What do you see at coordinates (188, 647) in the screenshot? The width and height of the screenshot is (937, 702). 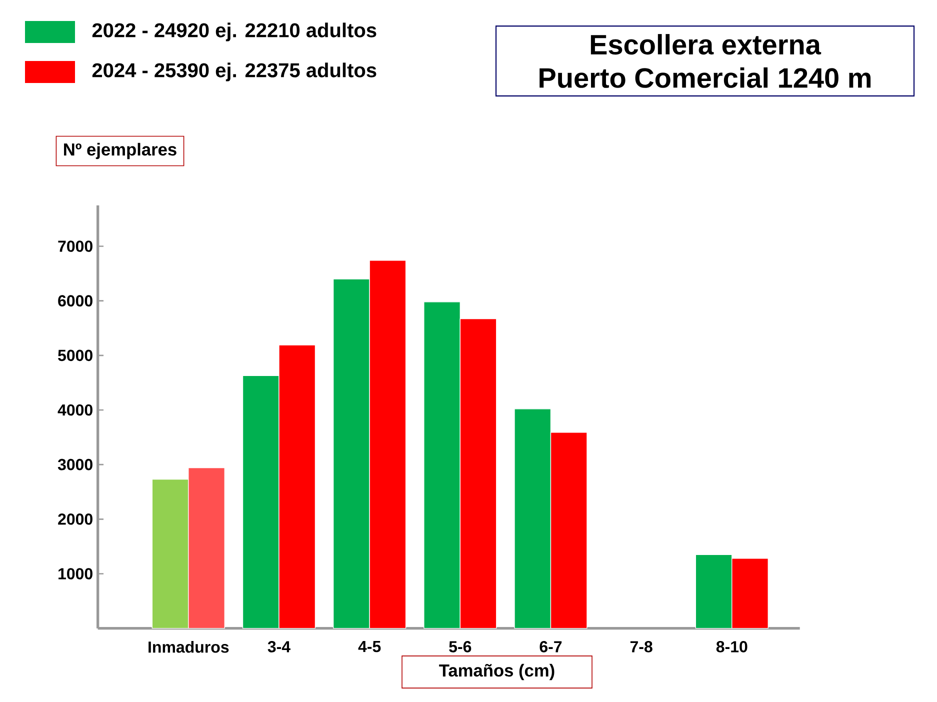 I see `x-tick-label: Inmaduros` at bounding box center [188, 647].